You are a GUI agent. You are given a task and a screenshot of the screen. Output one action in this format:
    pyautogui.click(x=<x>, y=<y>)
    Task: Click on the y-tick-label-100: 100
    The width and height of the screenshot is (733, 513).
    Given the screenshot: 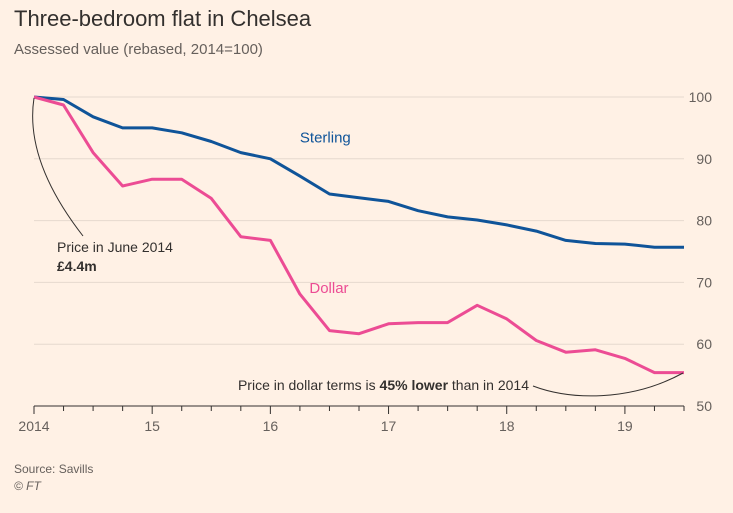 What is the action you would take?
    pyautogui.click(x=701, y=97)
    